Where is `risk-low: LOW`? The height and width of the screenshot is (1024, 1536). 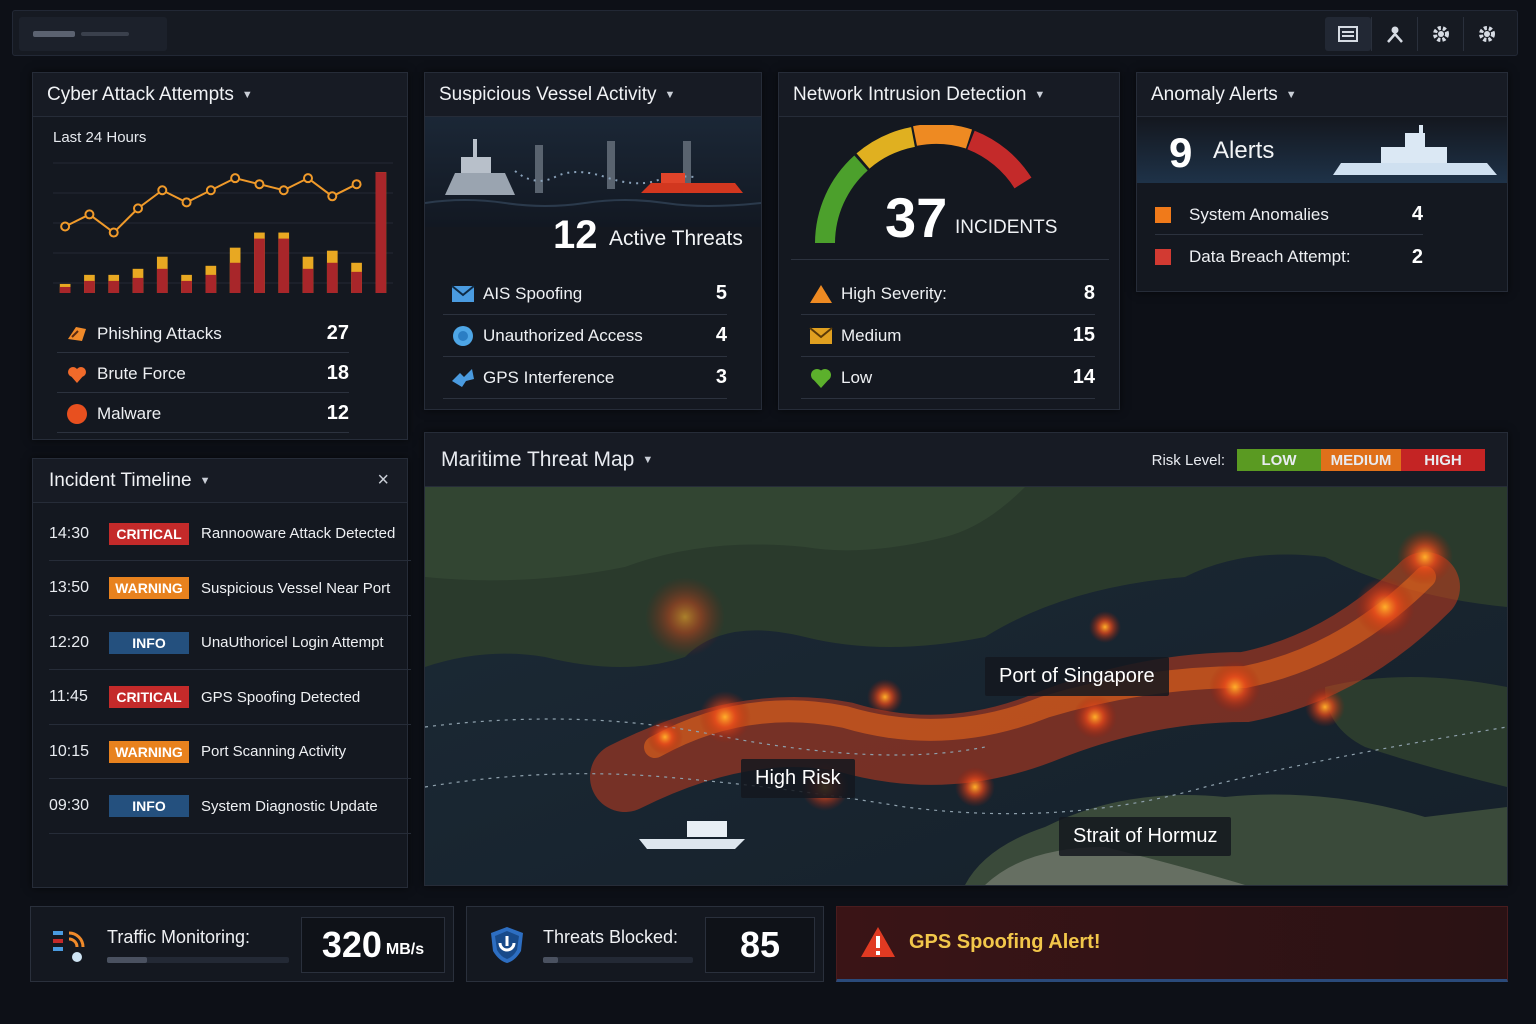
risk-low: LOW is located at coordinates (1279, 460).